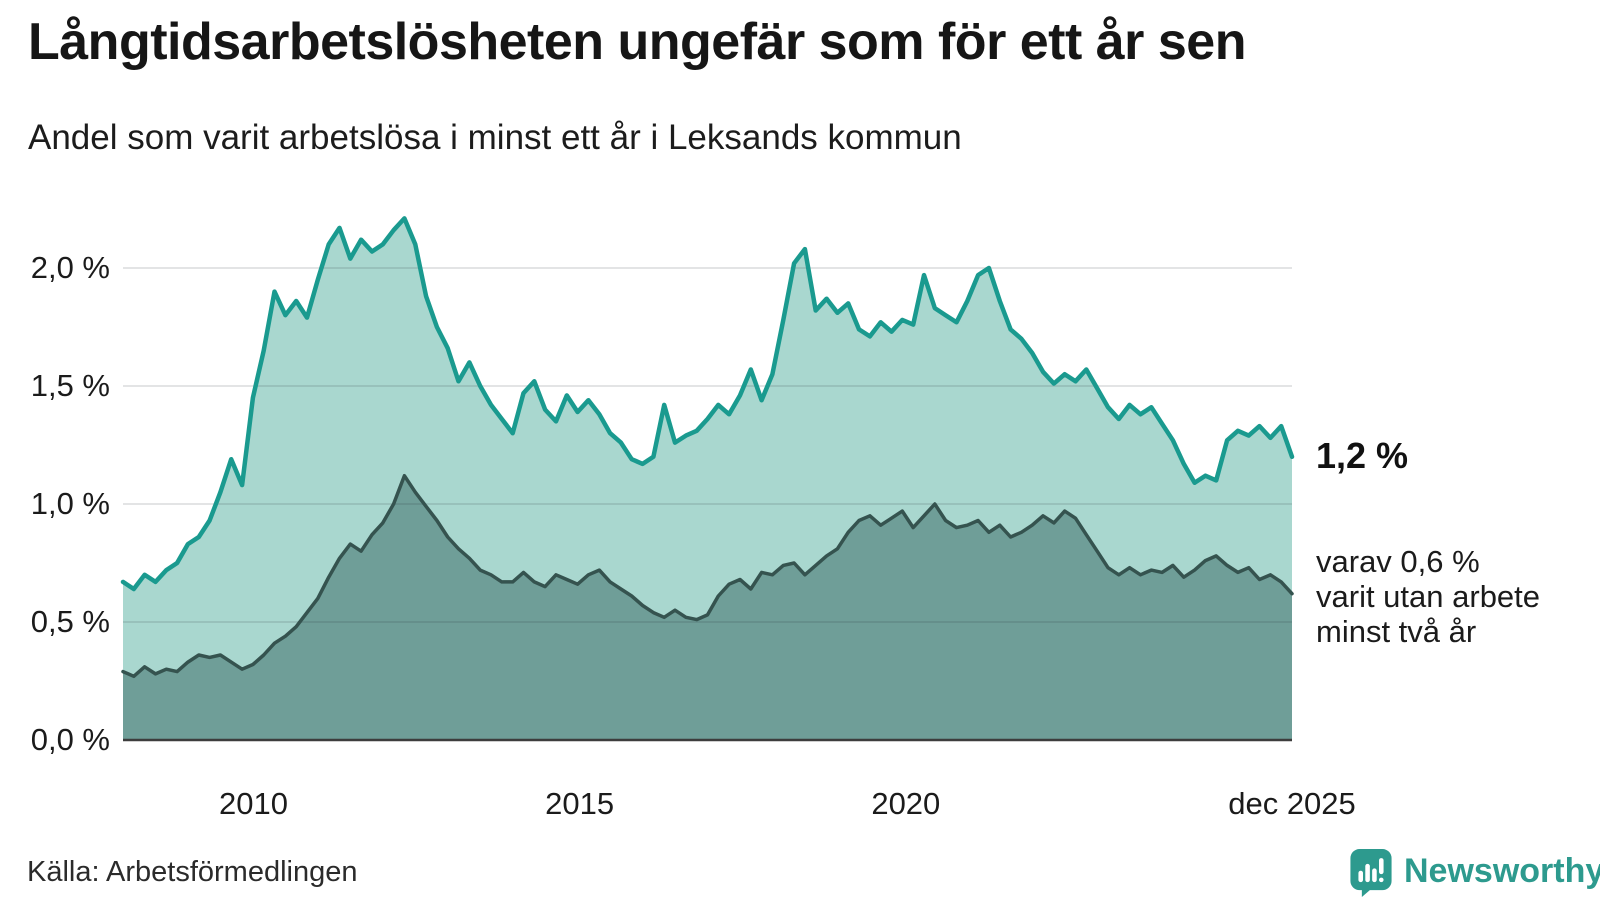 The width and height of the screenshot is (1600, 900). What do you see at coordinates (70, 621) in the screenshot?
I see `y-axis-label: 0,5 %` at bounding box center [70, 621].